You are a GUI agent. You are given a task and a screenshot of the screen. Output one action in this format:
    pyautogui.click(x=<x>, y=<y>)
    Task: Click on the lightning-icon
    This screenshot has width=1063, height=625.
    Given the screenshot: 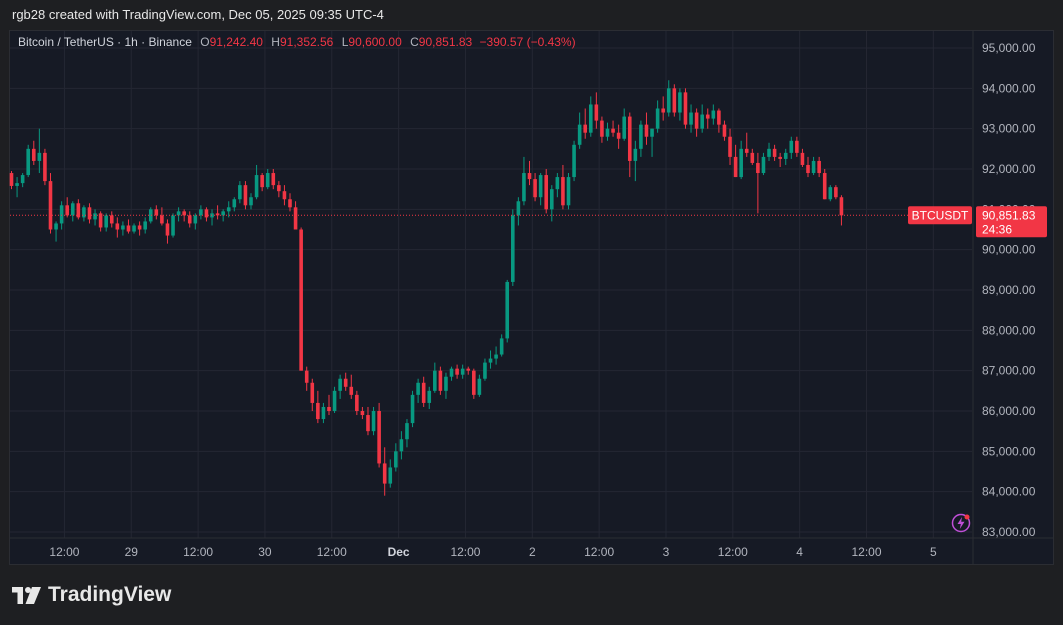 What is the action you would take?
    pyautogui.click(x=961, y=523)
    